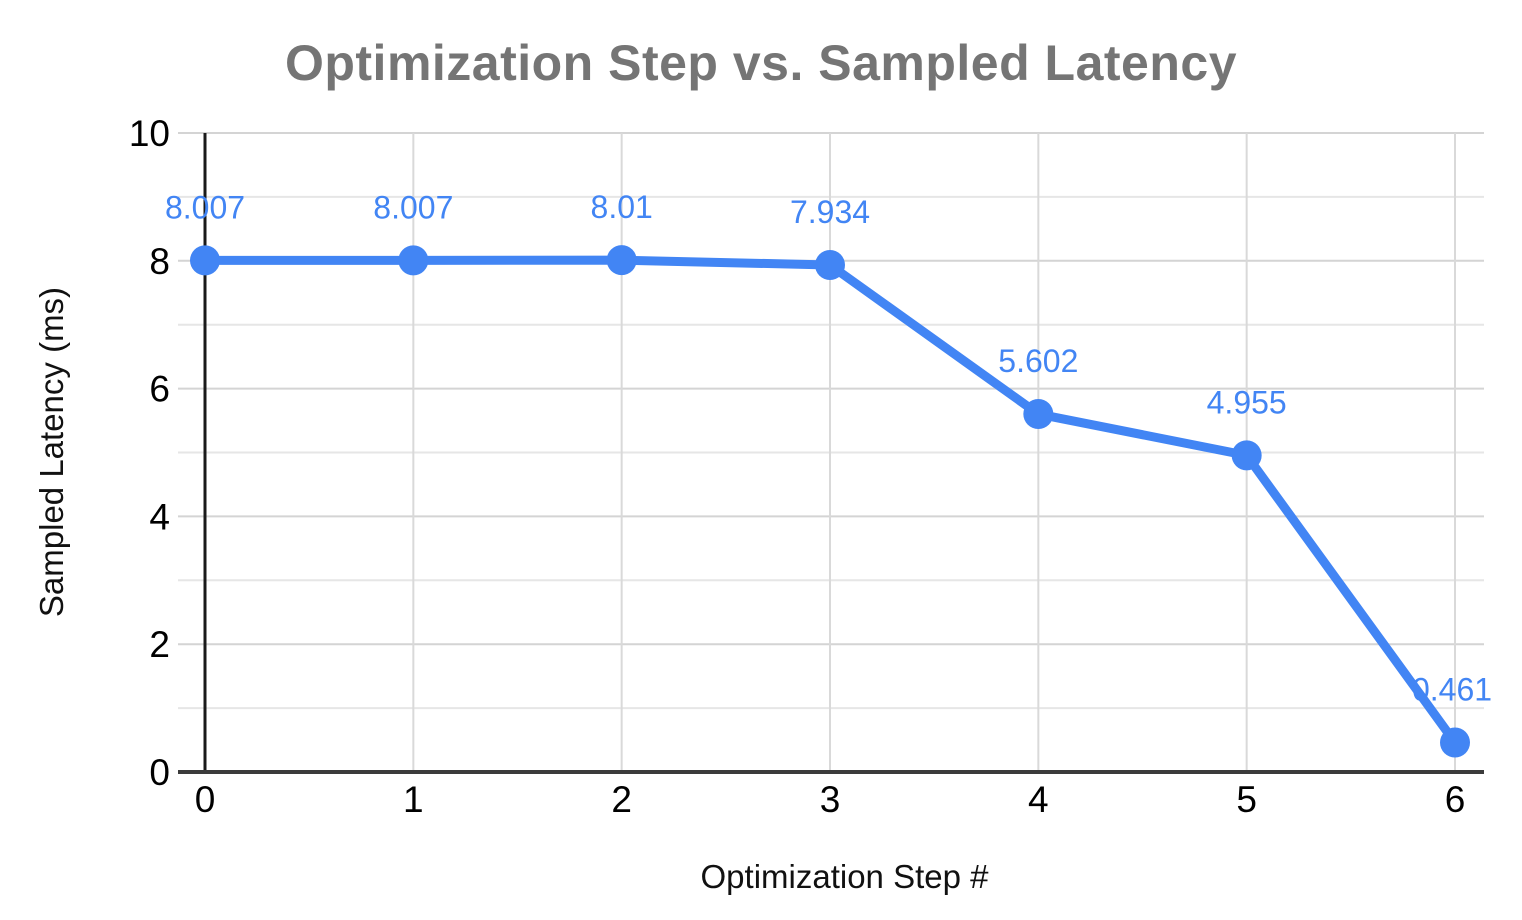 The width and height of the screenshot is (1522, 920). What do you see at coordinates (1038, 799) in the screenshot?
I see `x-tick-label: 4` at bounding box center [1038, 799].